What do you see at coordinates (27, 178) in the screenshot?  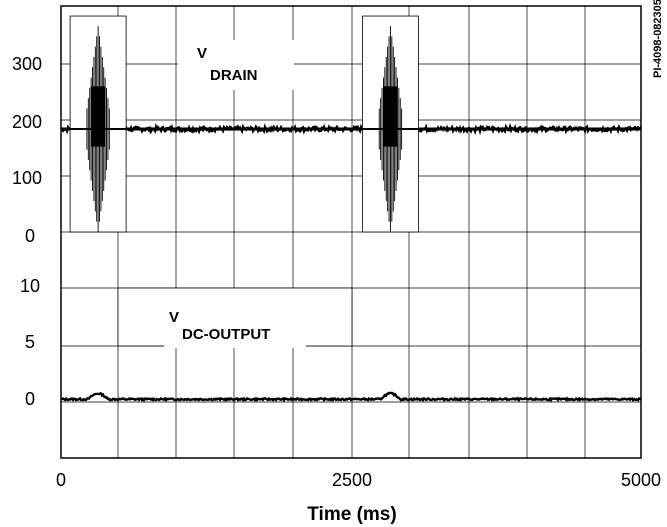 I see `y-tick-label: 100` at bounding box center [27, 178].